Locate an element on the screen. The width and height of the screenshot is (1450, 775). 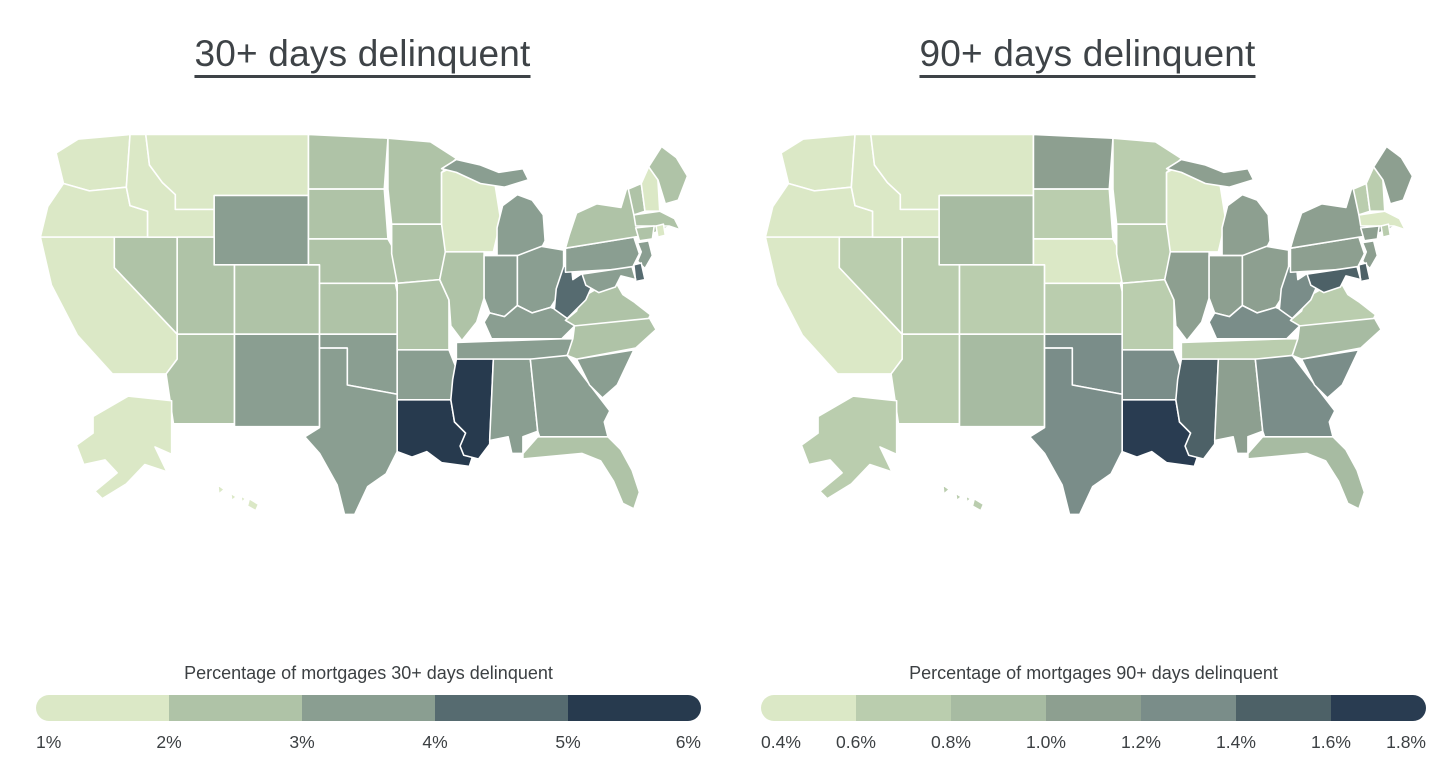
legend-tick-label: 3% is located at coordinates (302, 742).